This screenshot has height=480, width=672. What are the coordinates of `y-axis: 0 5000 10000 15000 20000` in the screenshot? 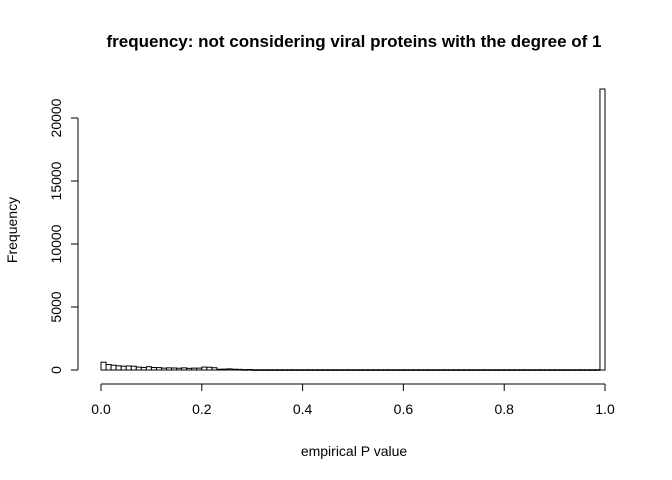 It's located at (63, 236).